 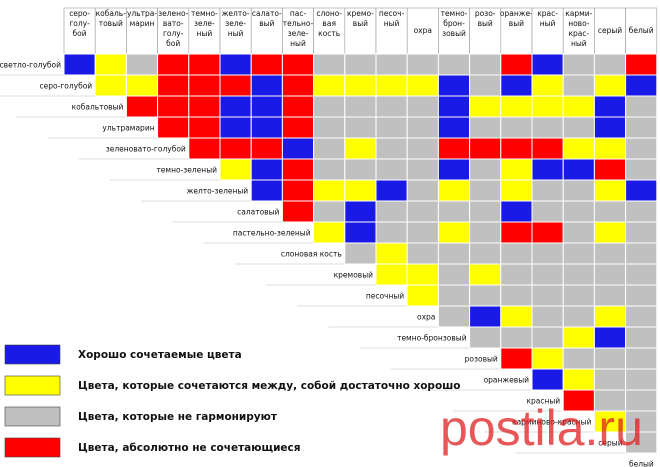 I want to click on column-header: охра, so click(x=423, y=30).